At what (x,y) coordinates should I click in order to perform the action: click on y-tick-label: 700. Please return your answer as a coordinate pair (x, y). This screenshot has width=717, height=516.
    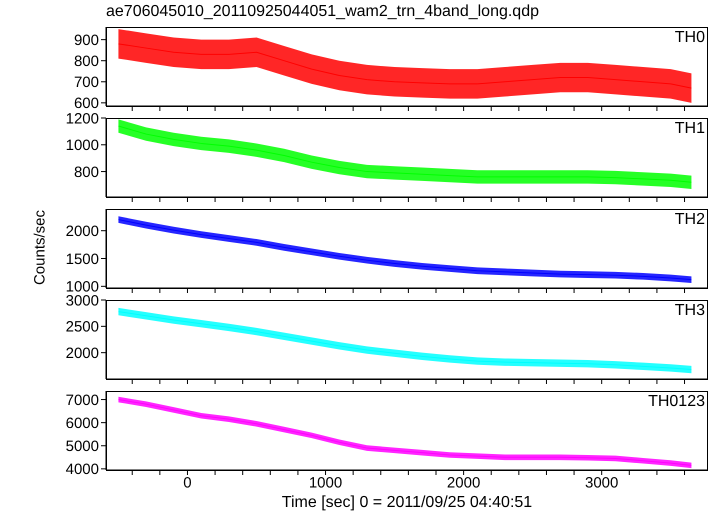
    Looking at the image, I should click on (86, 83).